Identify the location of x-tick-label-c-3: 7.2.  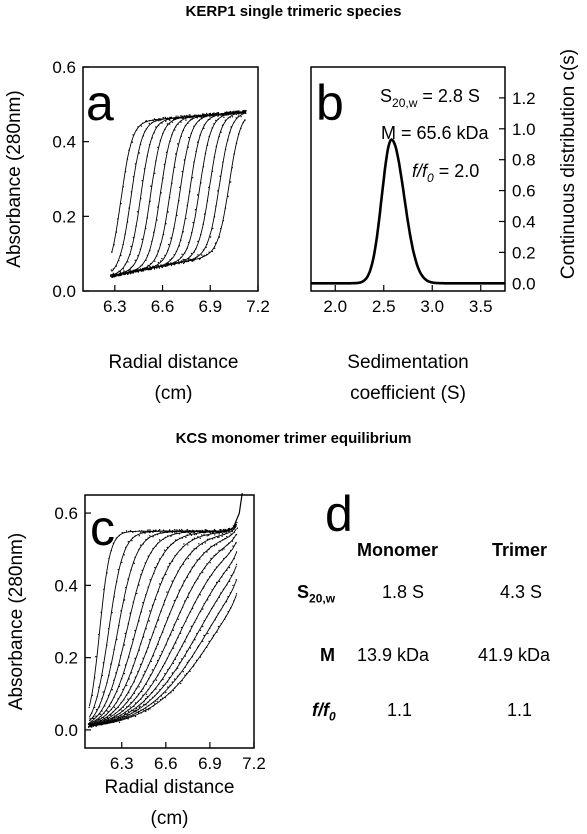
(254, 763).